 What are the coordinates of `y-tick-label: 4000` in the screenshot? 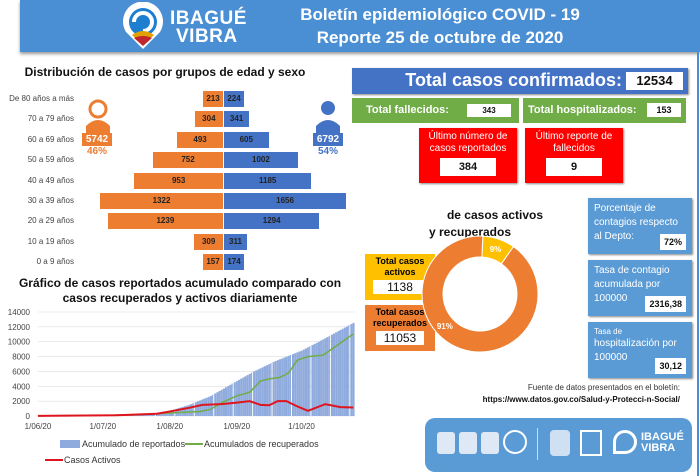 It's located at (21, 386).